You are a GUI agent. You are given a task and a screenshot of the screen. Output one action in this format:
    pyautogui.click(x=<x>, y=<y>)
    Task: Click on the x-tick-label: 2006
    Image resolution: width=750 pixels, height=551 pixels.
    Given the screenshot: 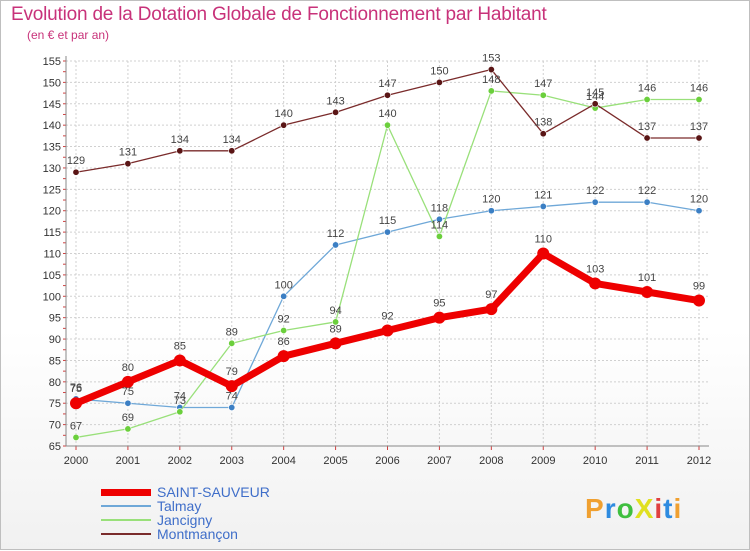 What is the action you would take?
    pyautogui.click(x=387, y=461)
    